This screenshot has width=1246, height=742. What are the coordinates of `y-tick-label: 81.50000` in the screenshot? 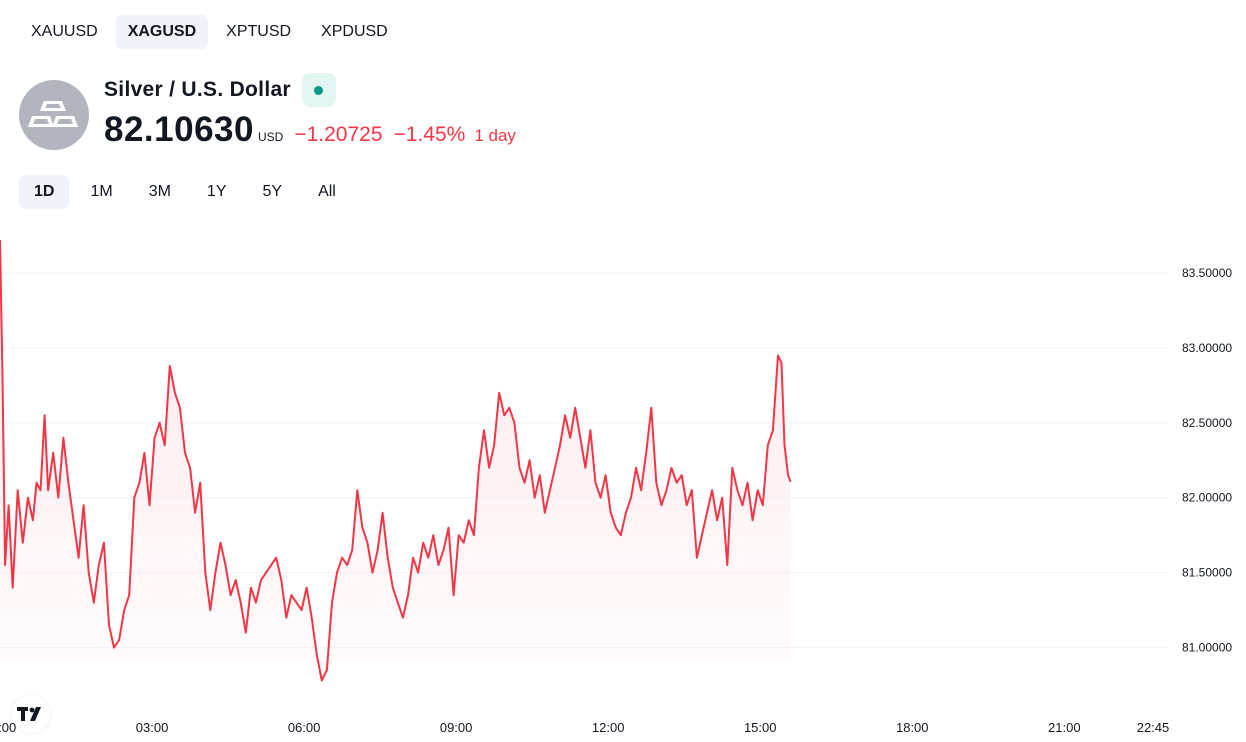 It's located at (1207, 573).